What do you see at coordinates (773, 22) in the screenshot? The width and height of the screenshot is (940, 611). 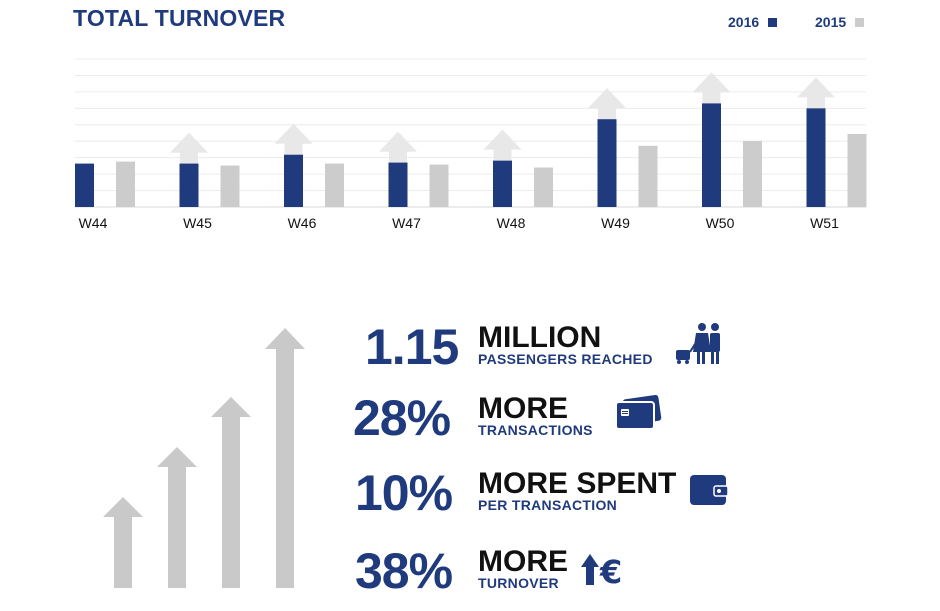 I see `legend-swatch-2016` at bounding box center [773, 22].